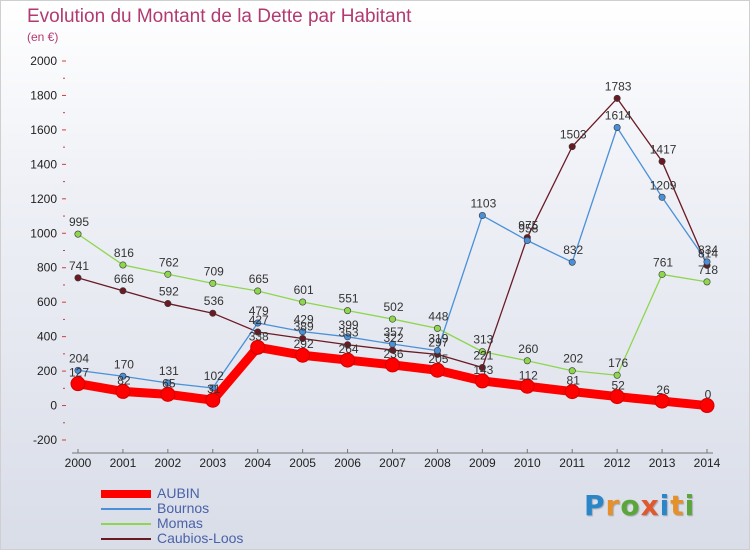  What do you see at coordinates (200, 538) in the screenshot?
I see `legend-label: Caubios-Loos` at bounding box center [200, 538].